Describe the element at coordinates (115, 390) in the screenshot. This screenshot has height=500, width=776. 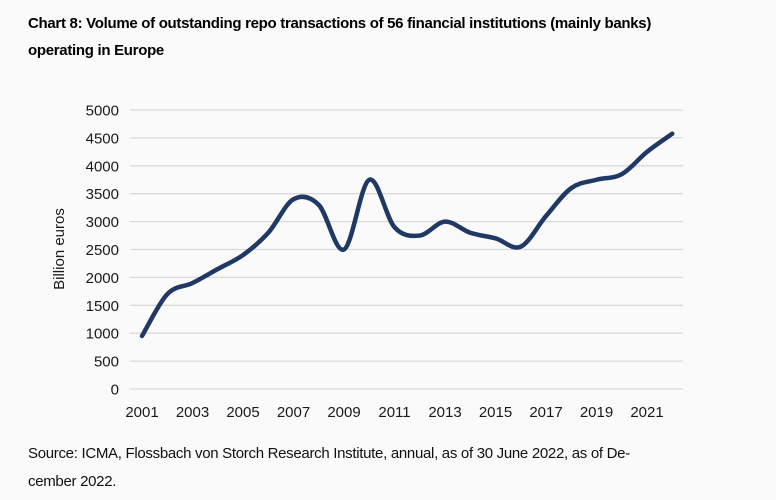
I see `y-tick-label: 0` at that location.